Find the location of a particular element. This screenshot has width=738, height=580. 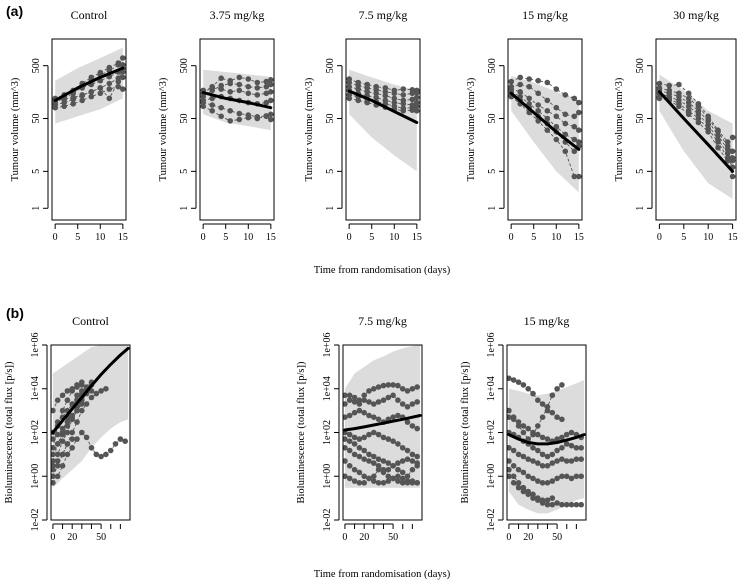

y-tick-label: 1e+00 is located at coordinates (35, 476).